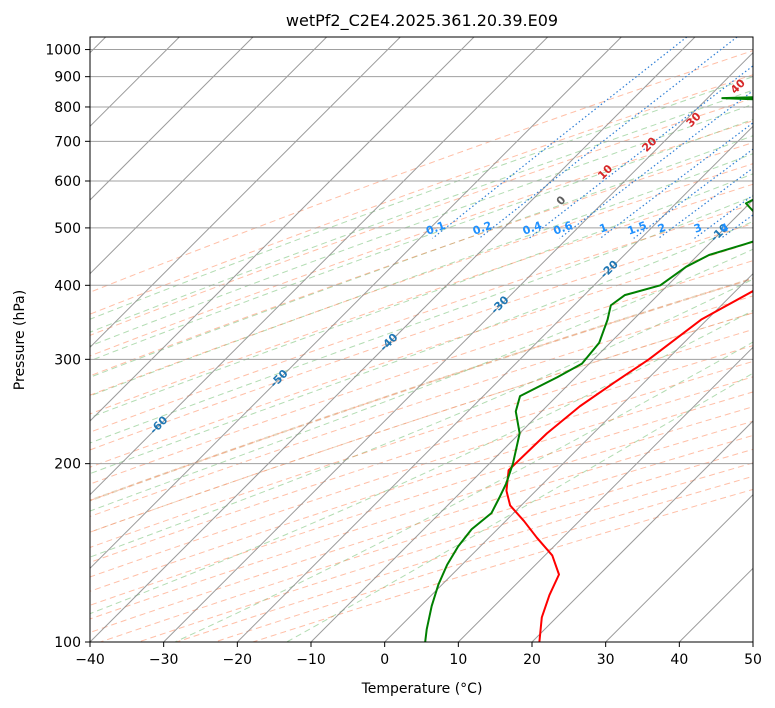 The width and height of the screenshot is (775, 708). I want to click on mixing-ratio-label: 0.4, so click(532, 228).